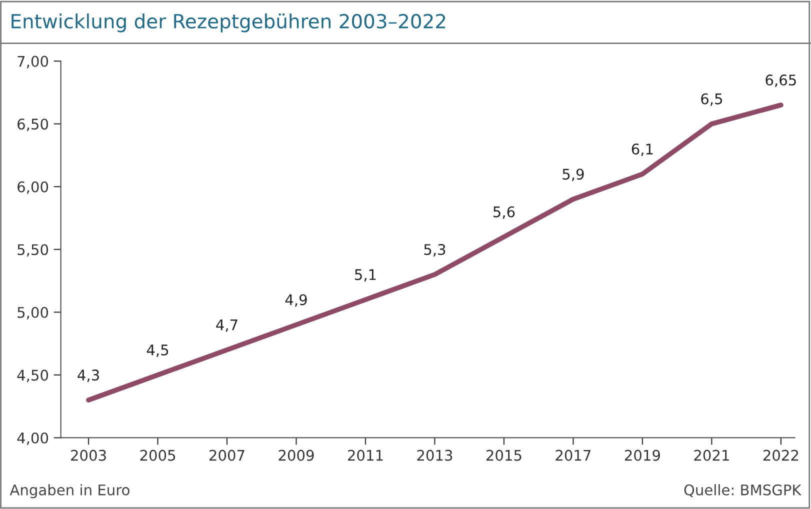  I want to click on text: Angaben in Euro, so click(70, 491).